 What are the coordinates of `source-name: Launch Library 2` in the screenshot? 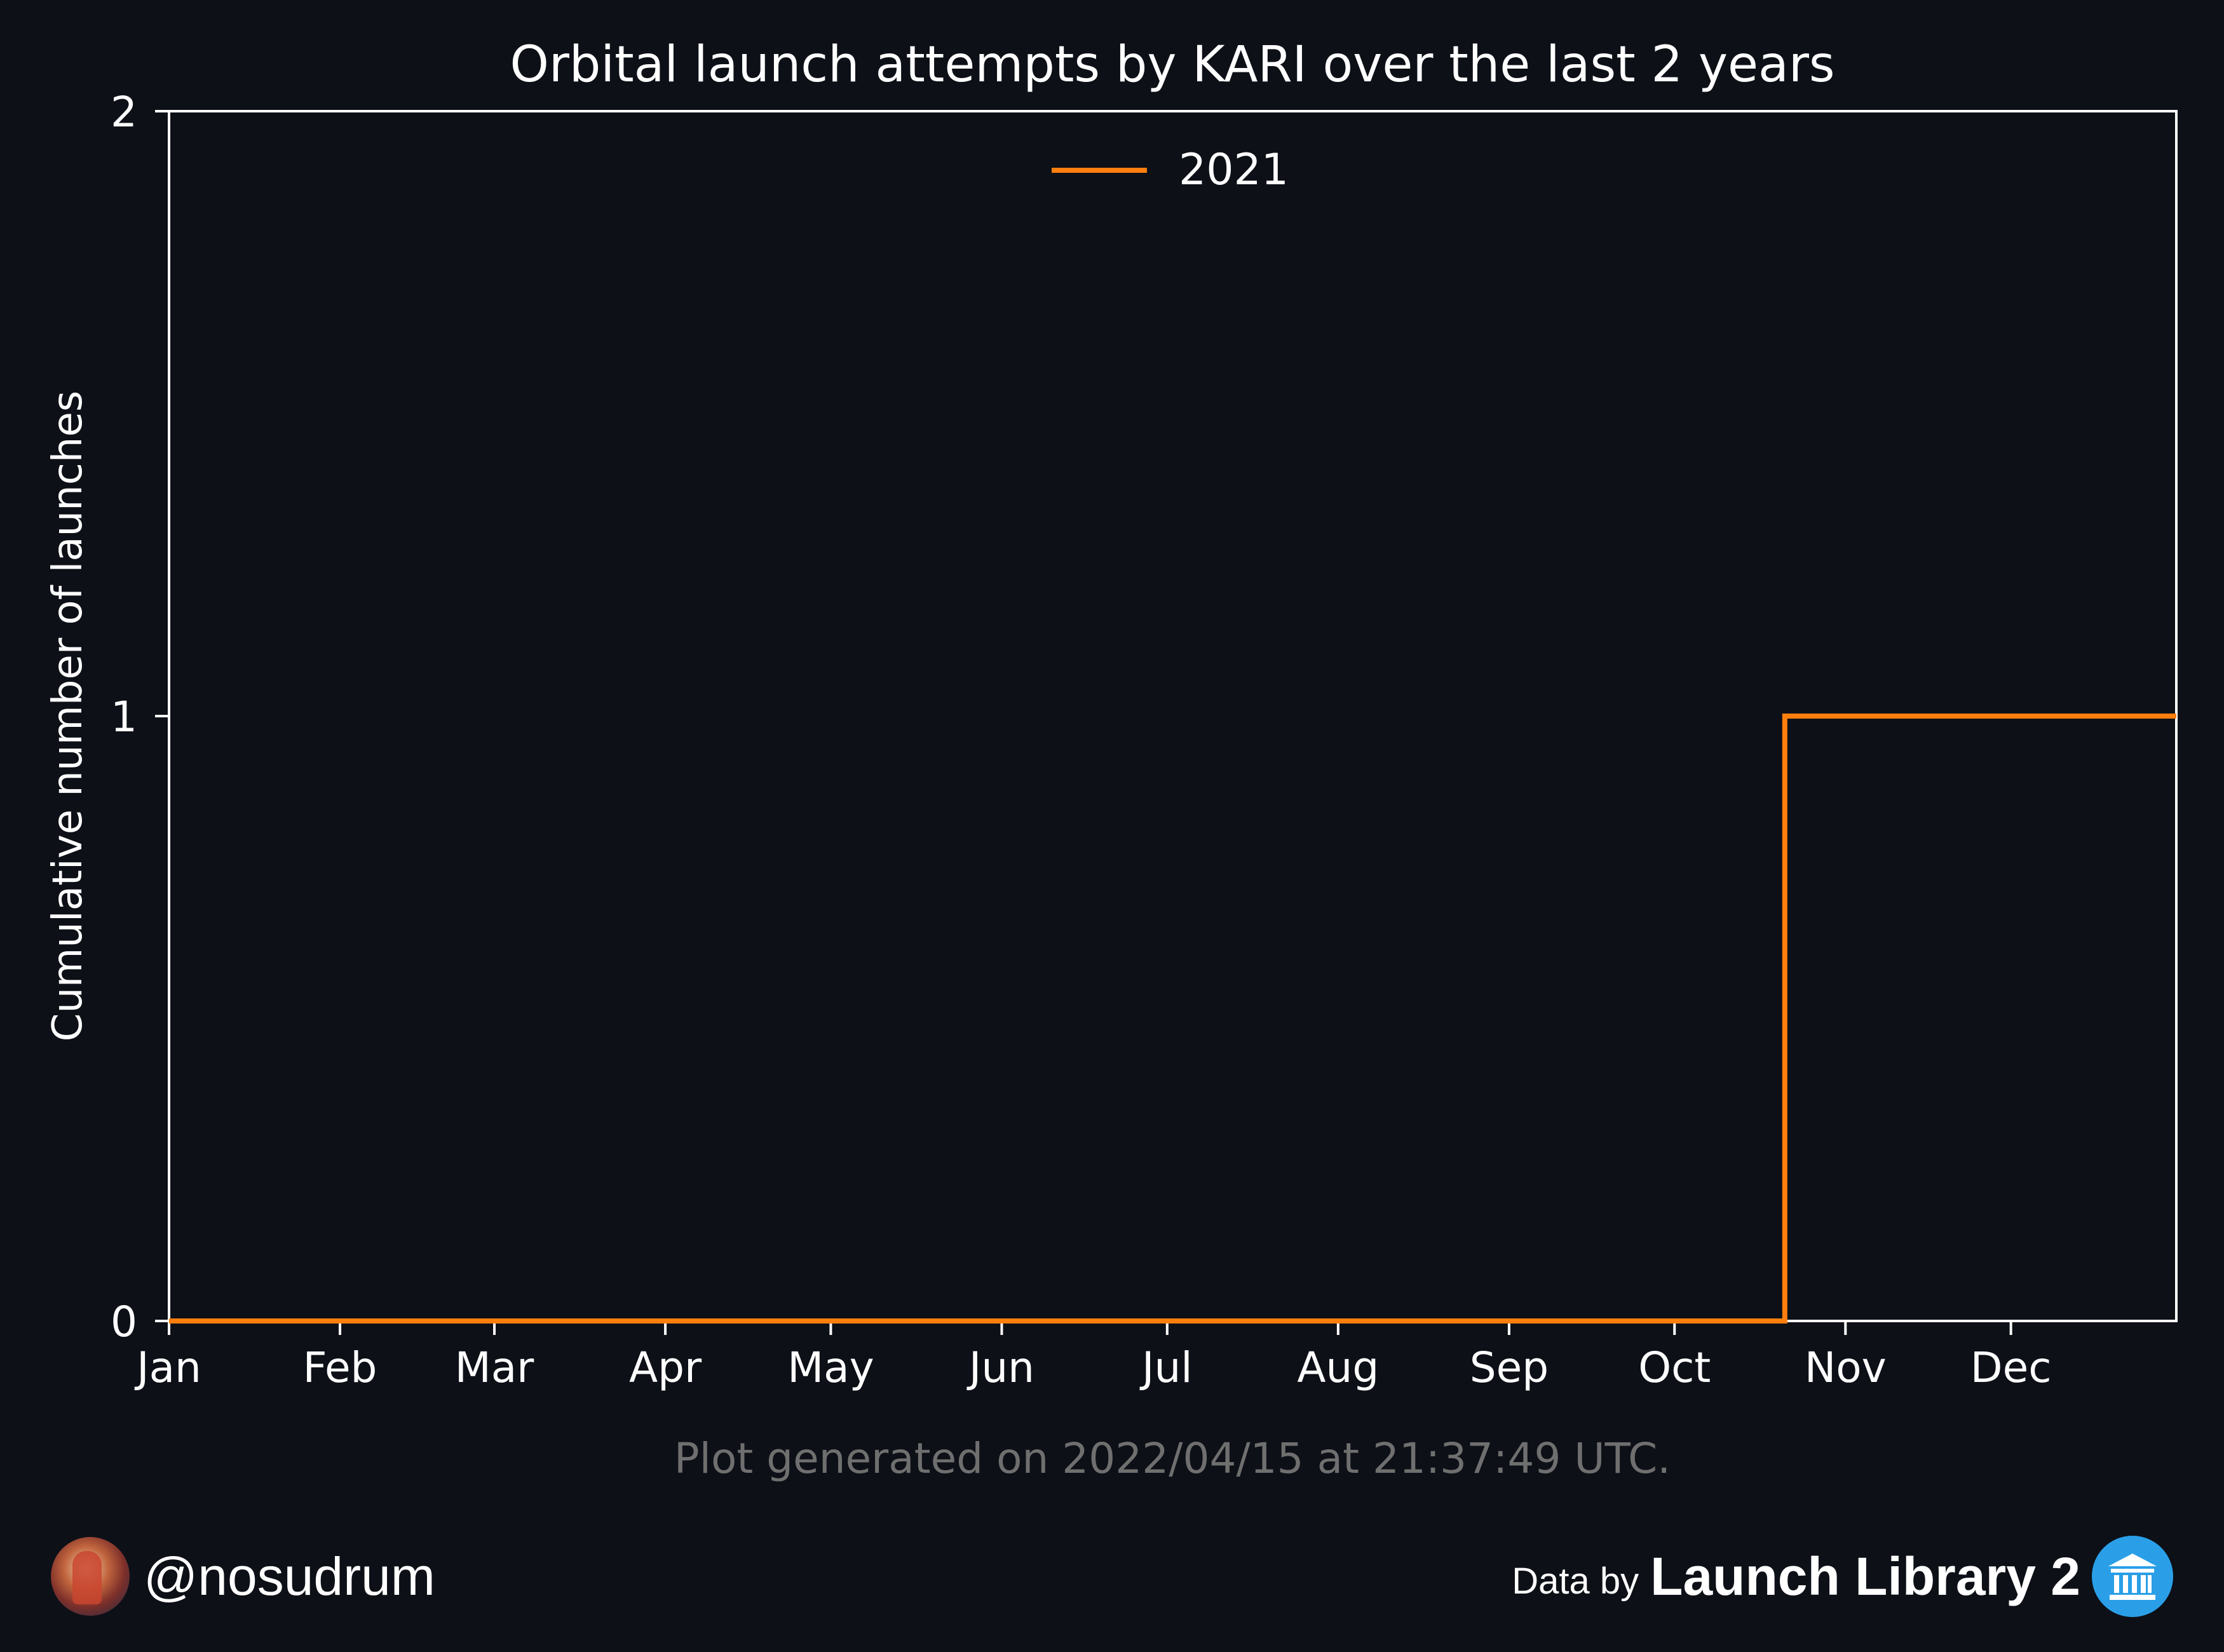 It's located at (1865, 1576).